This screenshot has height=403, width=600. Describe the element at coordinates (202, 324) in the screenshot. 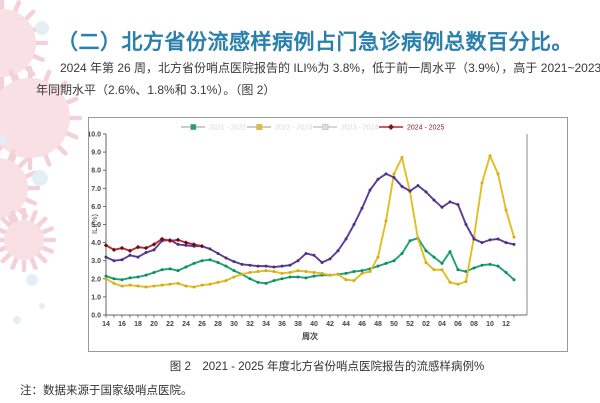

I see `svg-text: 26` at that location.